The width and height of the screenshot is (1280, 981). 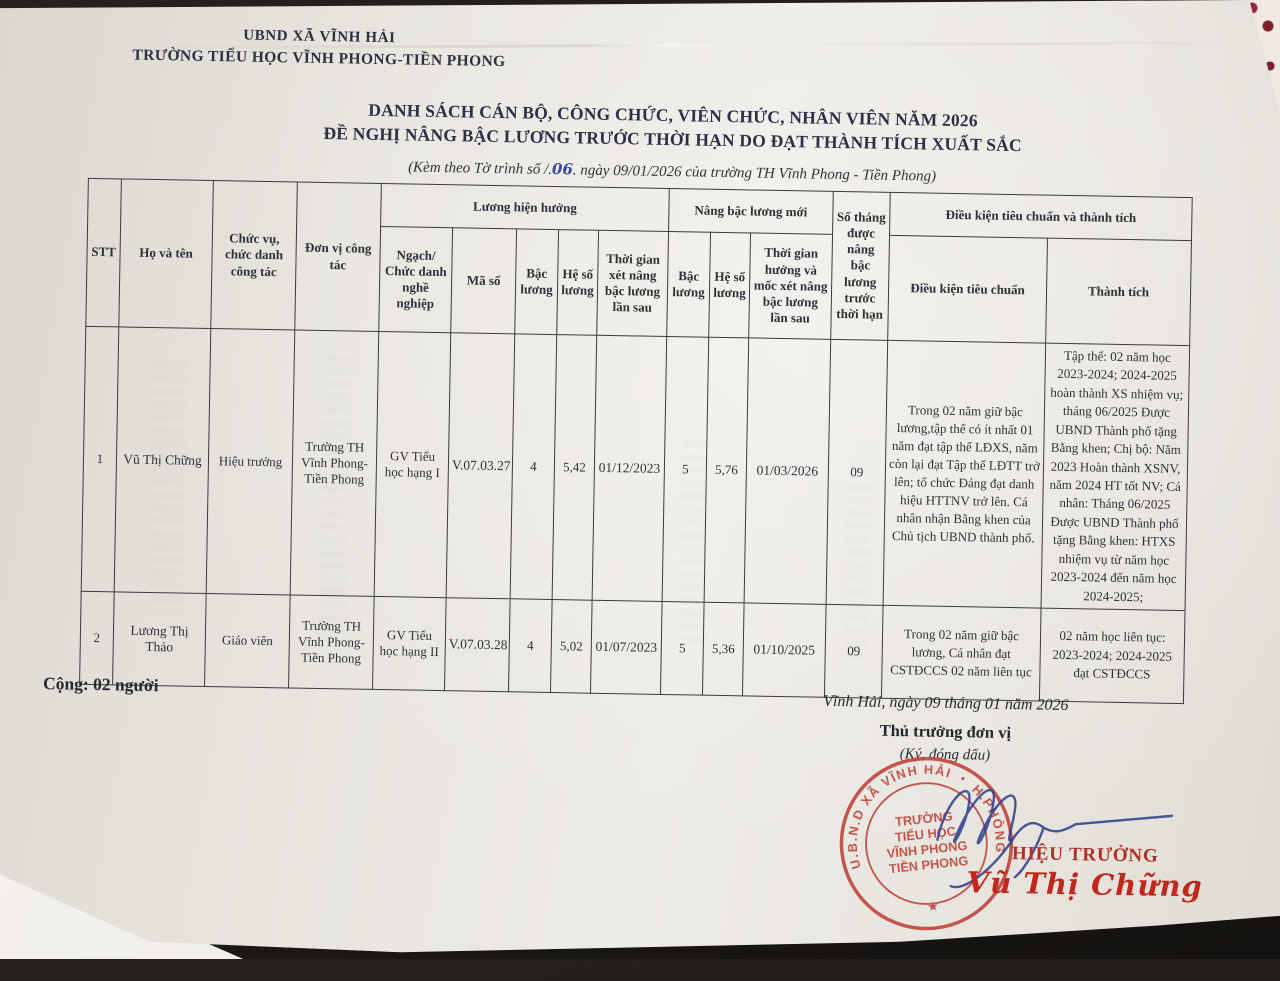 I want to click on col-header-condition: Điều kiện tiêu chuẩn, so click(x=967, y=289).